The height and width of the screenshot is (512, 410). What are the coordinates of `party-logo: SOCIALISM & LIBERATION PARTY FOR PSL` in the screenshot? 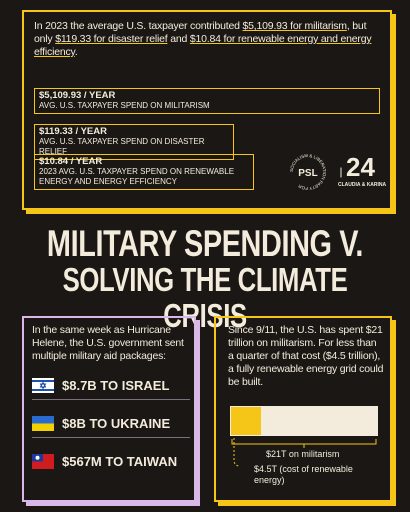 It's located at (308, 172).